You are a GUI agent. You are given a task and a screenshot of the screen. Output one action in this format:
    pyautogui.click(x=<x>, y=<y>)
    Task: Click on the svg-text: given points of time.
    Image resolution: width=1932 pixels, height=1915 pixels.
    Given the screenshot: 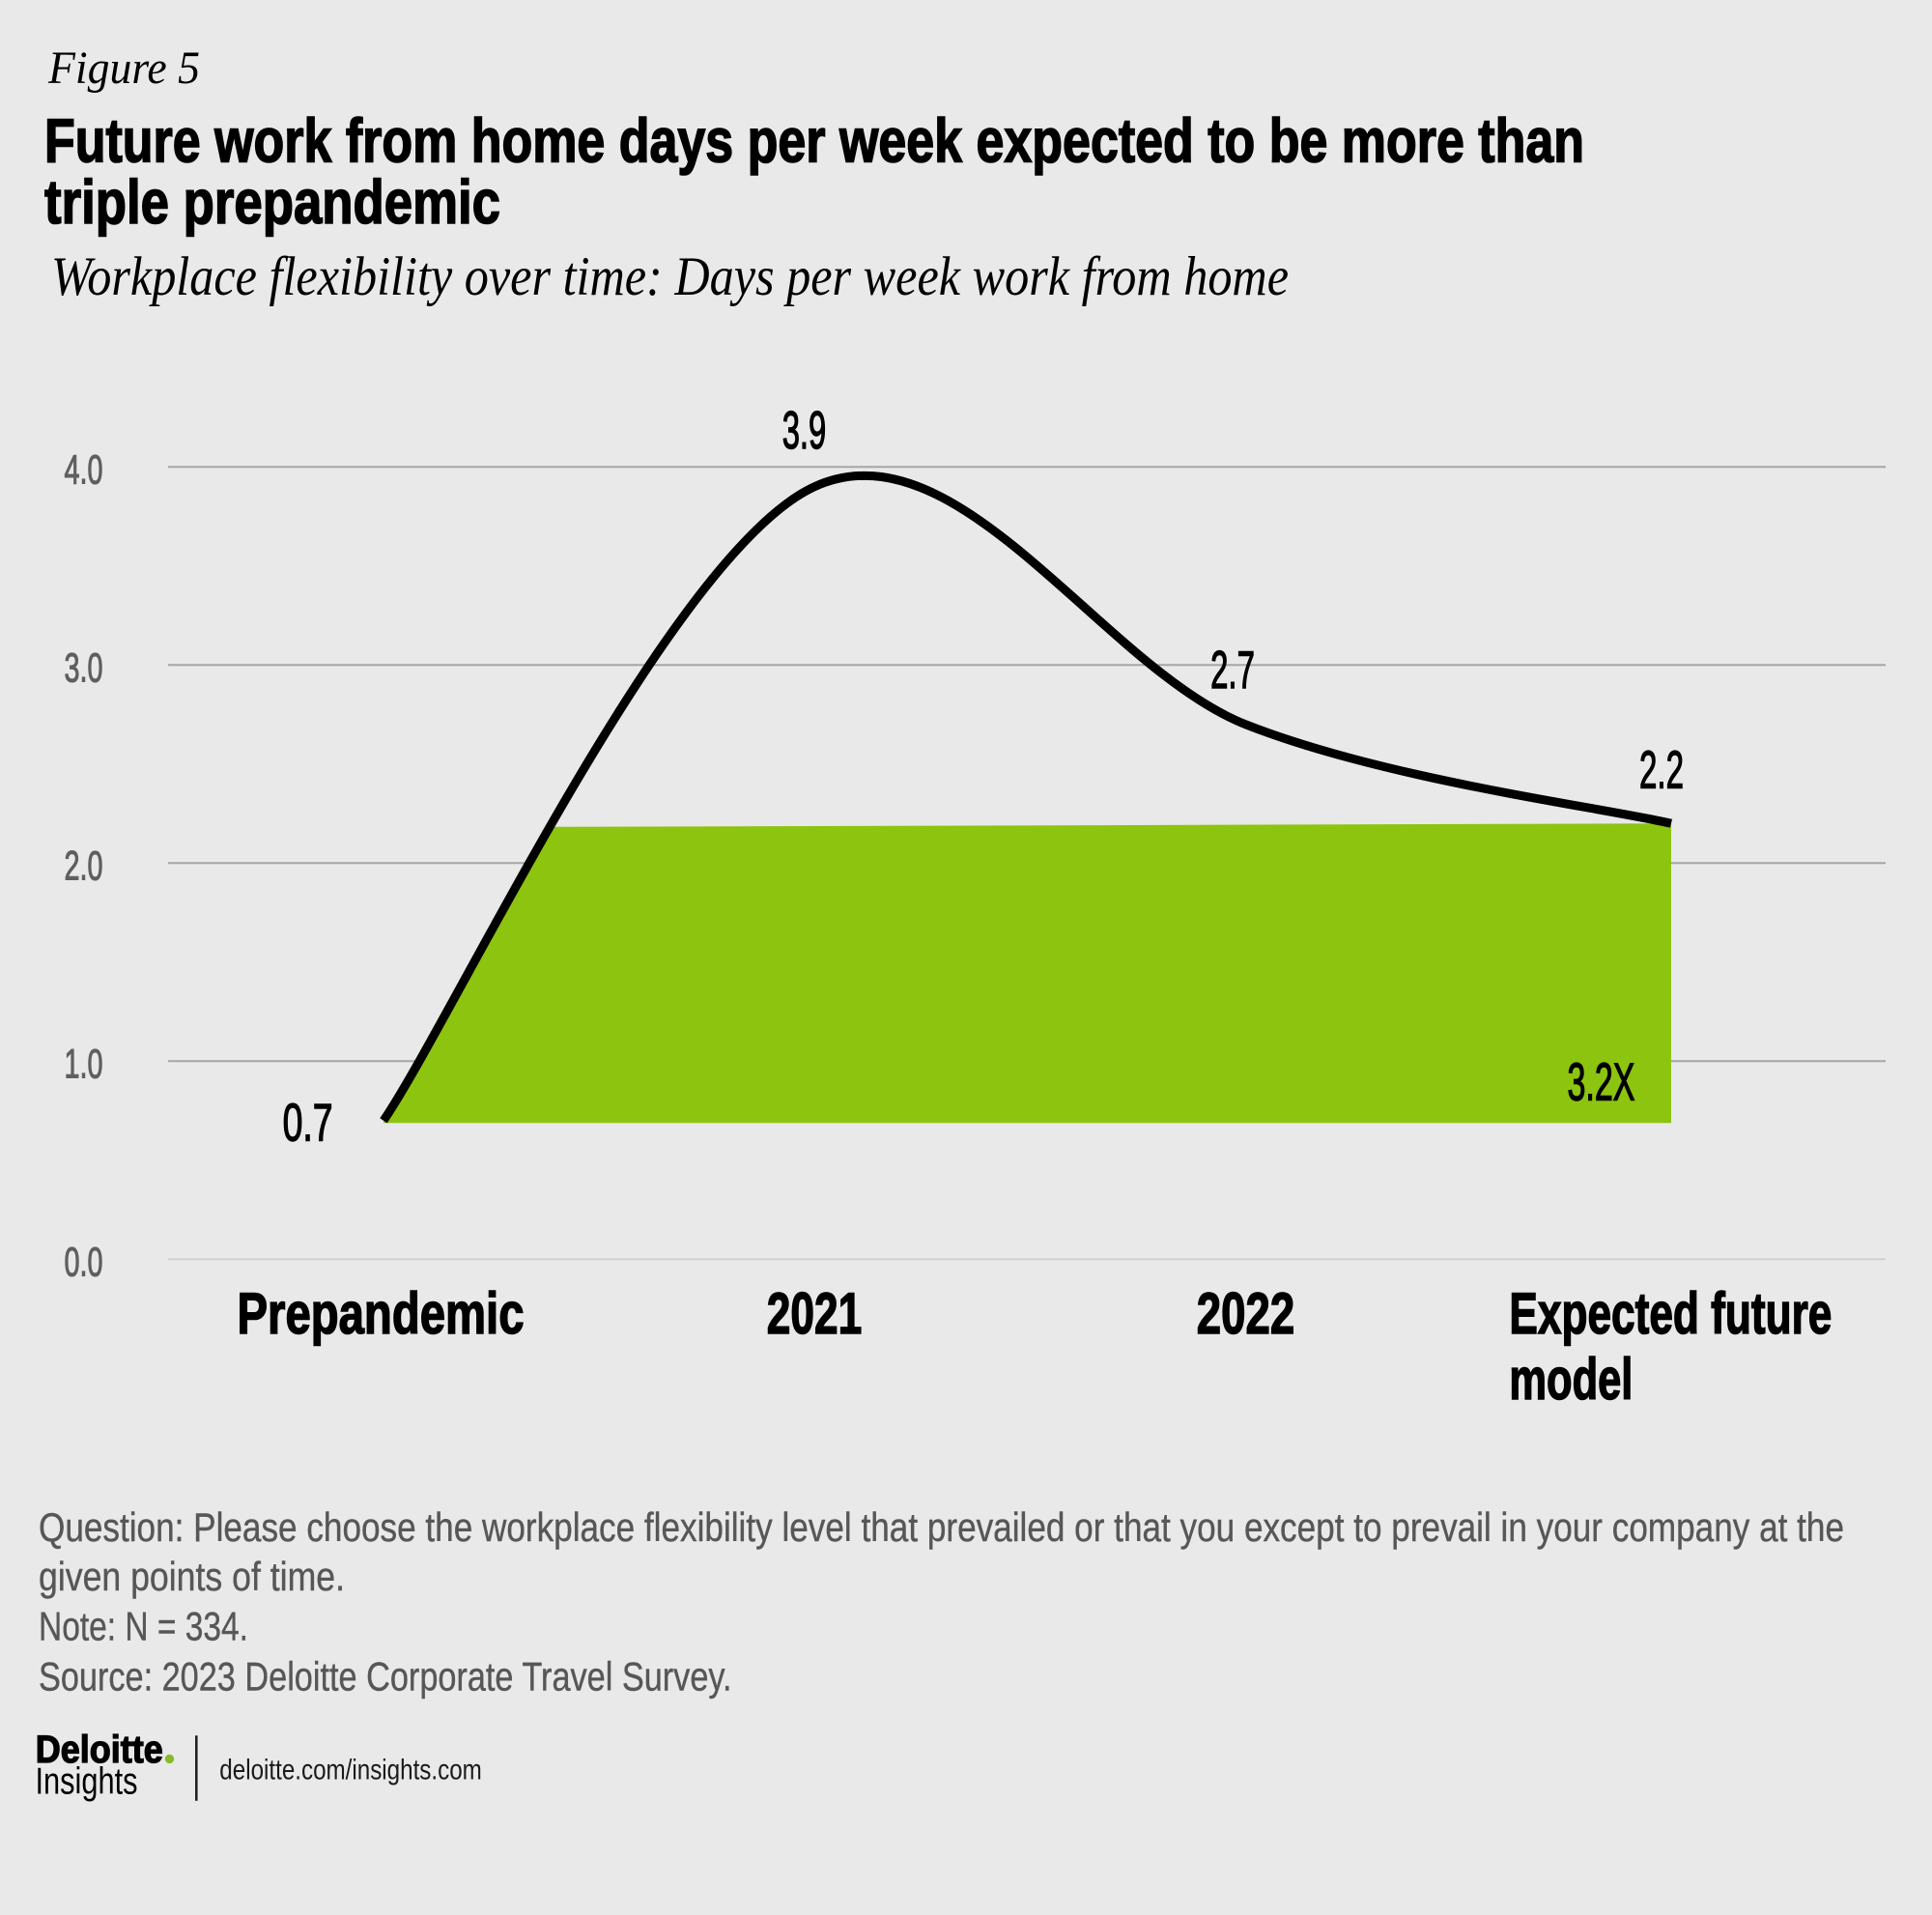 What is the action you would take?
    pyautogui.click(x=192, y=1577)
    